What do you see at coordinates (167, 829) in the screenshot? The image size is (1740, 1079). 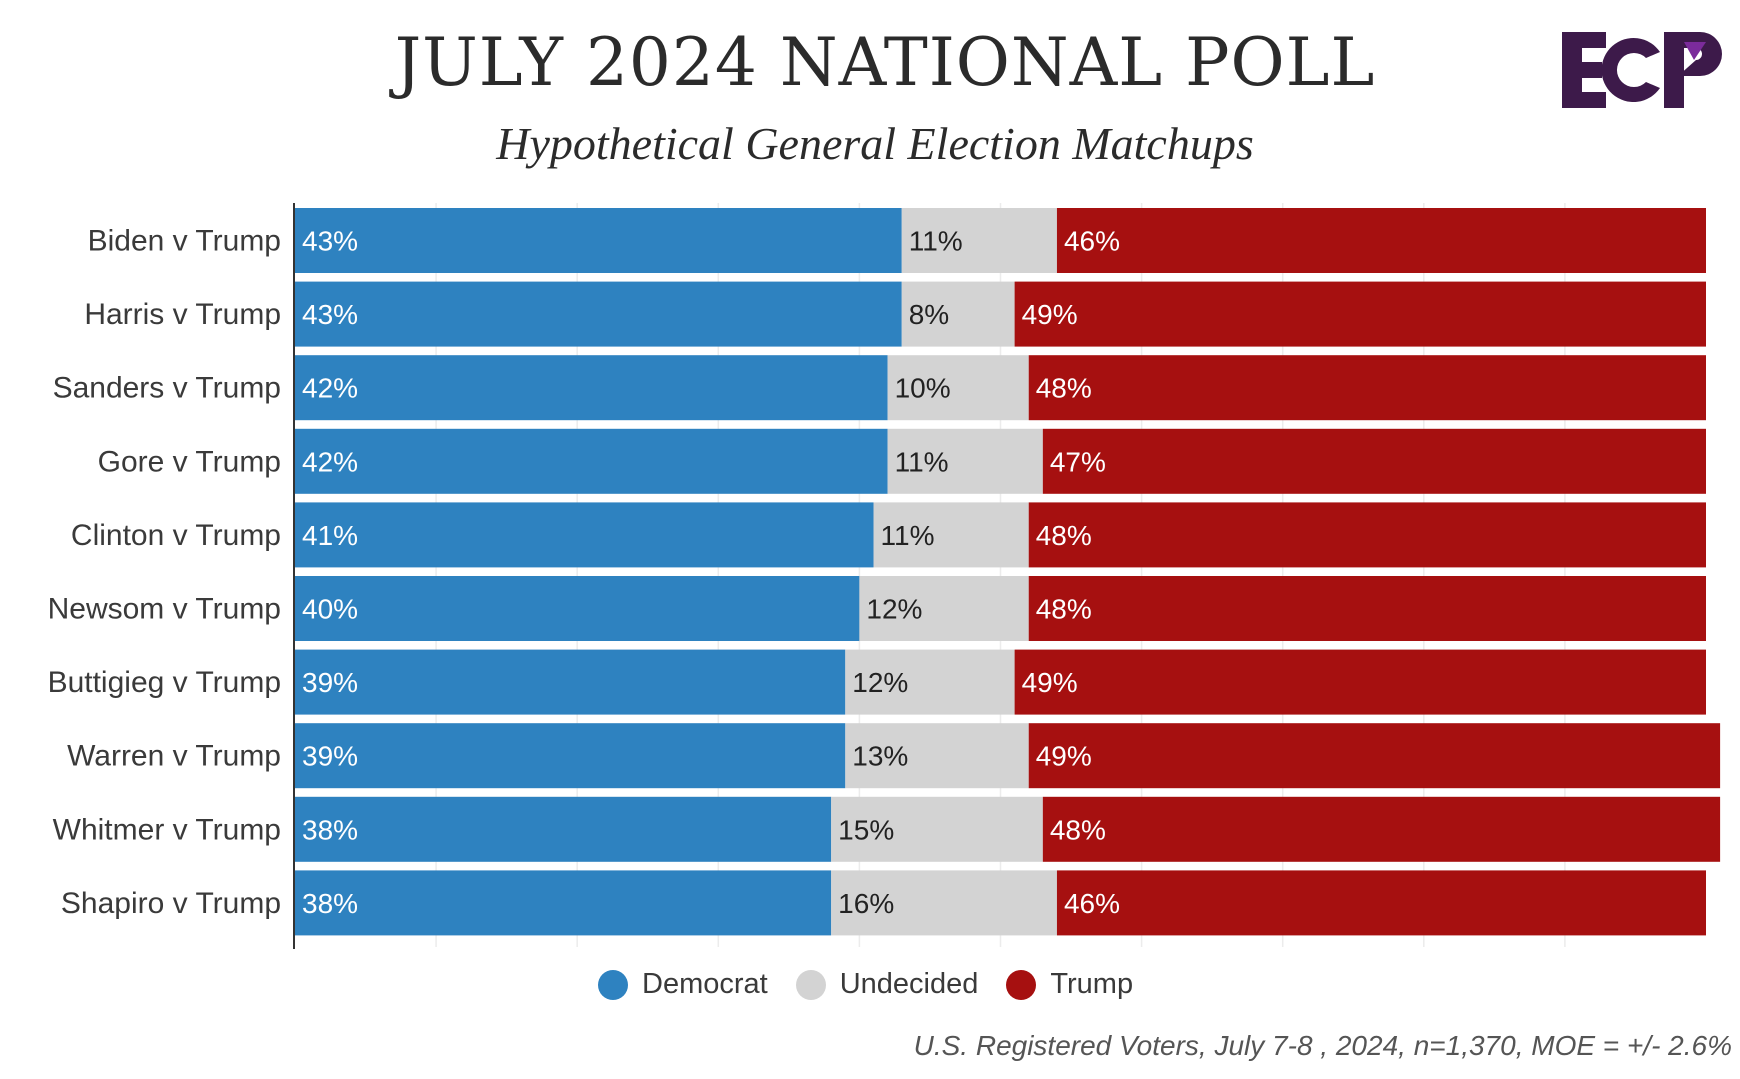 I see `category-label: Whitmer v Trump` at bounding box center [167, 829].